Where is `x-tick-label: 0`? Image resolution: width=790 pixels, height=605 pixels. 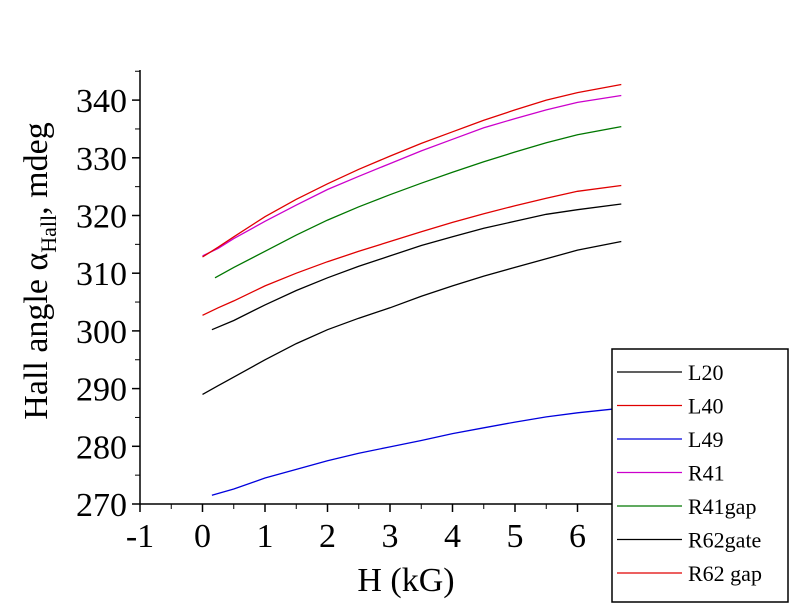
x-tick-label: 0 is located at coordinates (202, 536).